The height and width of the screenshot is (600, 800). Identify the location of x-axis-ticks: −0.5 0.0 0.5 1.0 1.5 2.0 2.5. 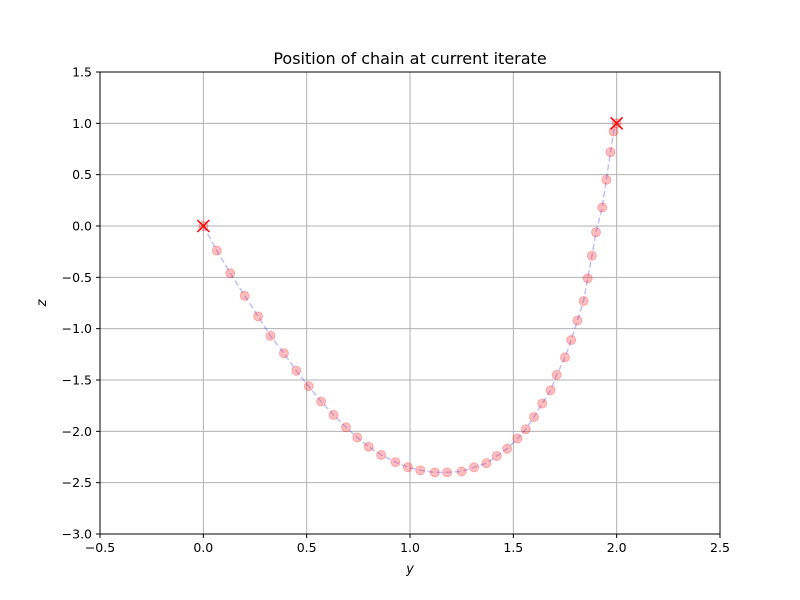
(407, 544).